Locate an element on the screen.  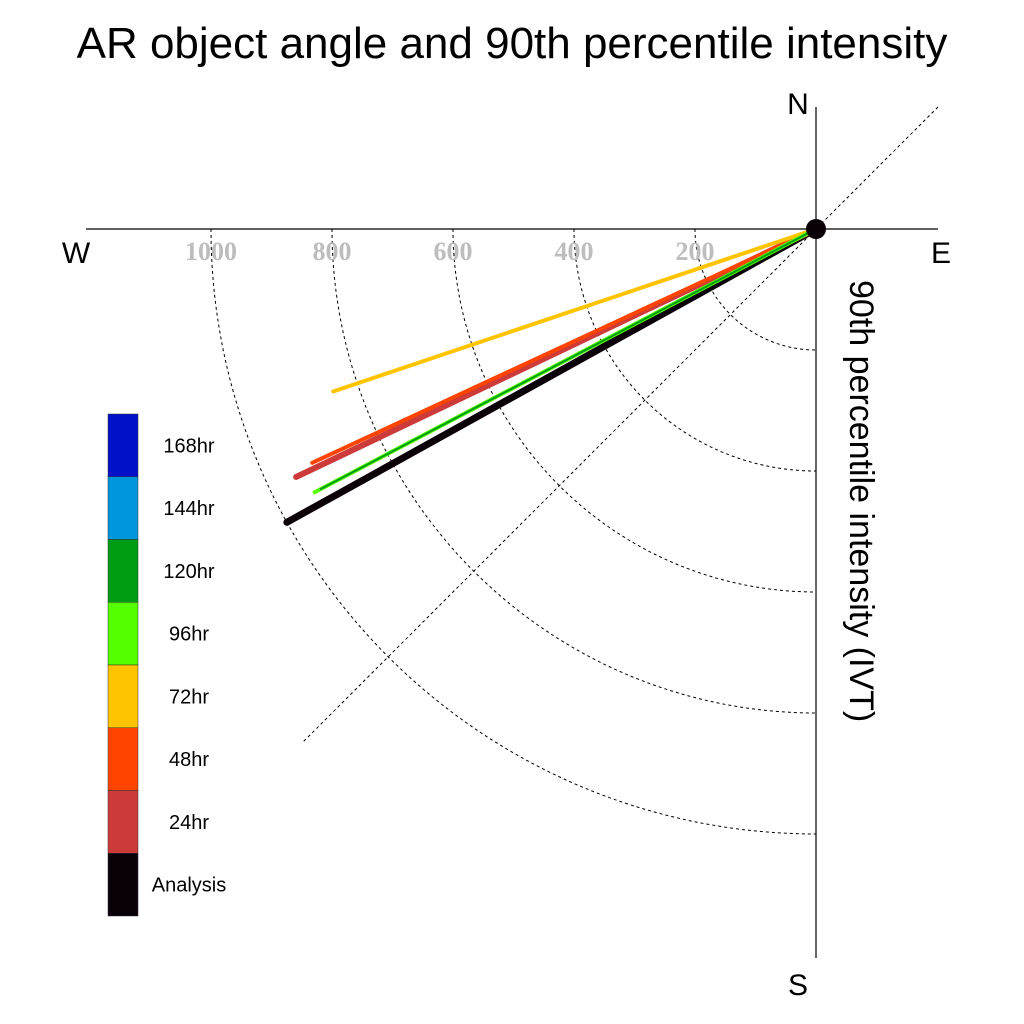
legend-label-96hr: 96hr is located at coordinates (189, 635).